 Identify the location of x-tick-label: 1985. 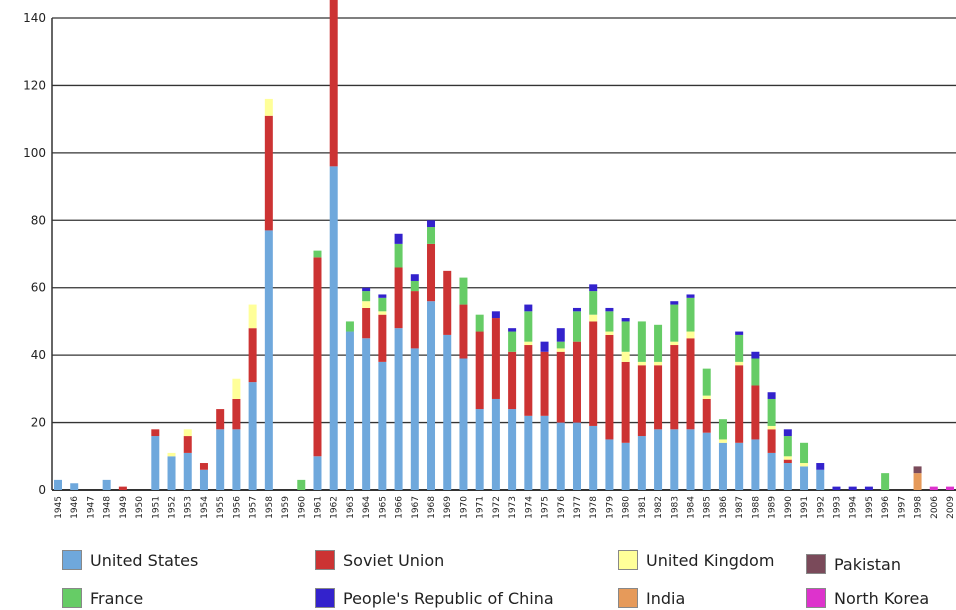
(708, 507).